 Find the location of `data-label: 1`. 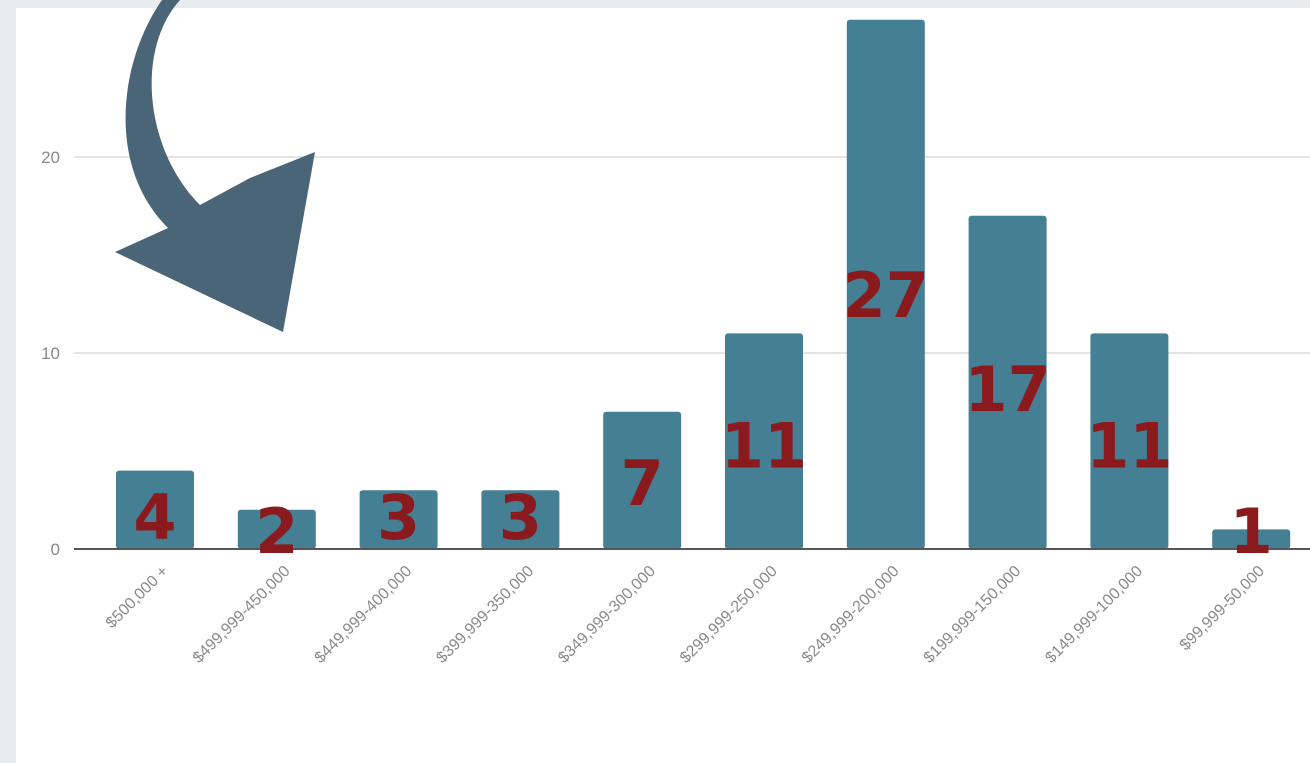

data-label: 1 is located at coordinates (1251, 531).